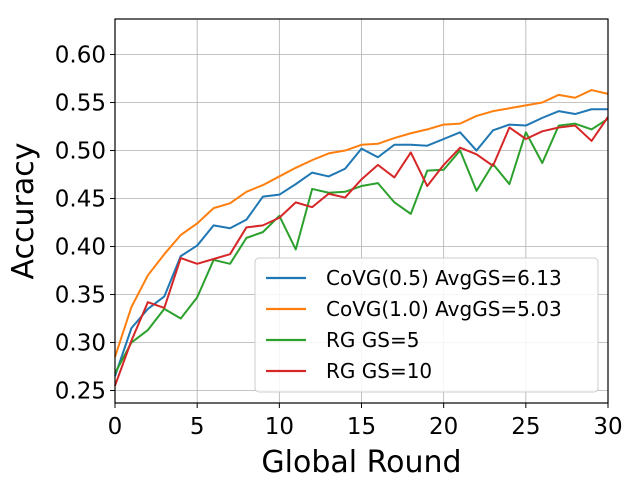  I want to click on y-tick-label: 0.30, so click(80, 344).